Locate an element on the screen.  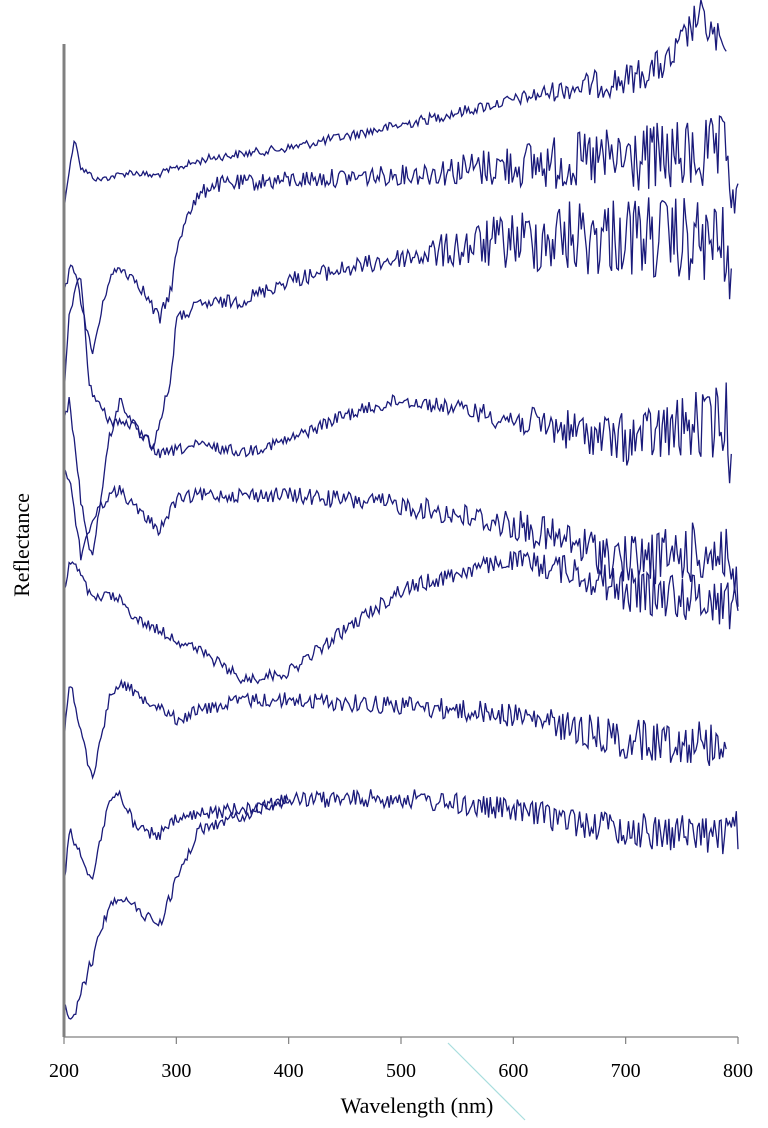
decorative-diagonal-line is located at coordinates (486, 1081).